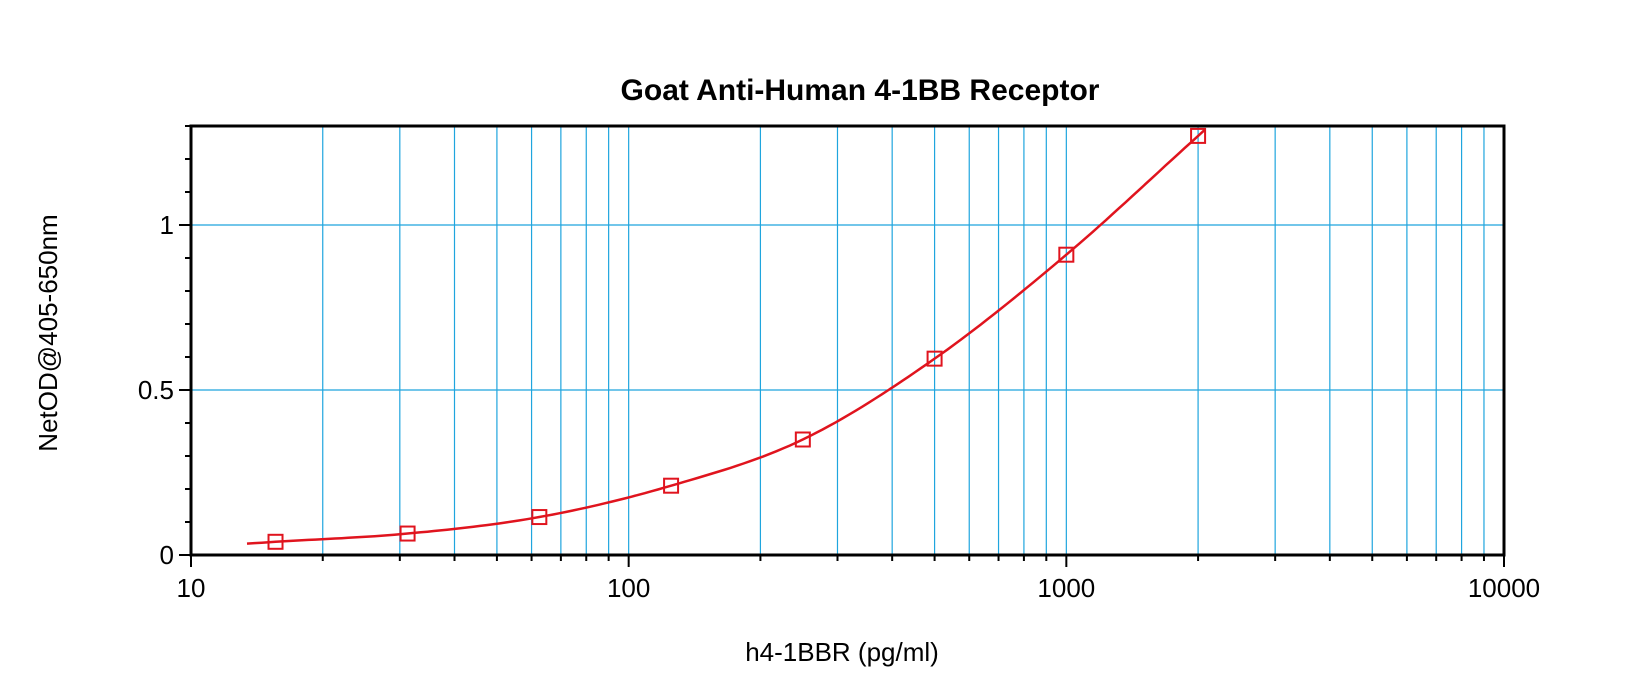  Describe the element at coordinates (1504, 588) in the screenshot. I see `x-tick-label: 10000` at that location.